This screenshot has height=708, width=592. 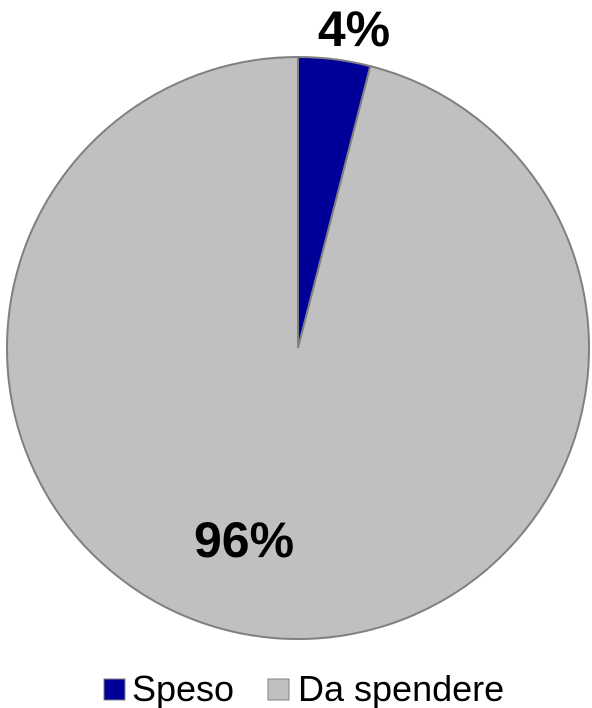 I want to click on legend: Speso Da spendere, so click(x=303, y=688).